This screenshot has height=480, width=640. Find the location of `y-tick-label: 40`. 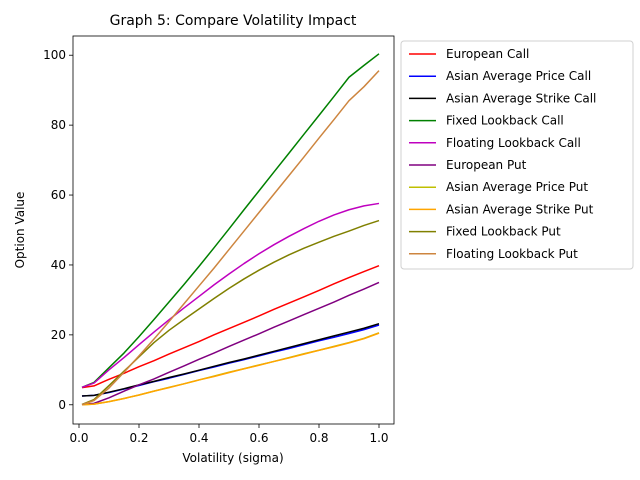

y-tick-label: 40 is located at coordinates (58, 265).